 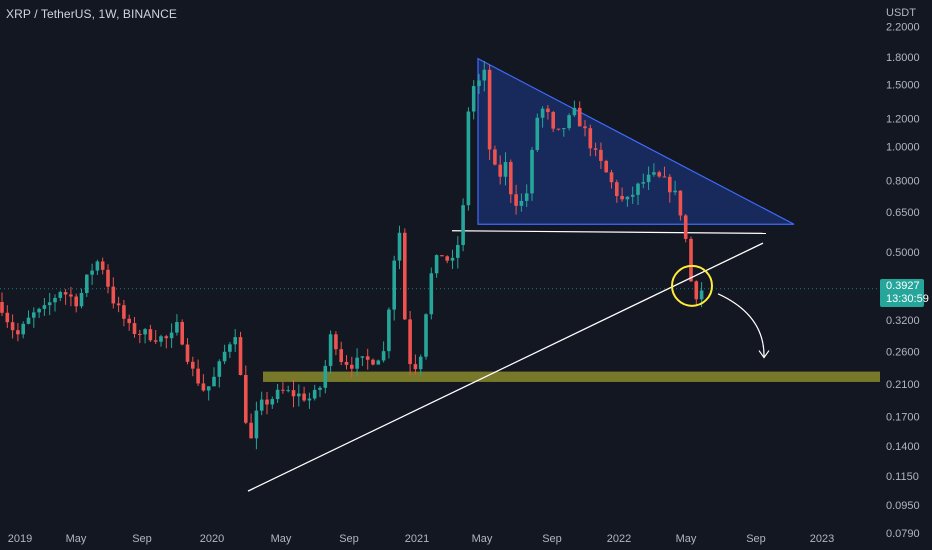 I want to click on y-tick-label: 0.0790, so click(x=903, y=534).